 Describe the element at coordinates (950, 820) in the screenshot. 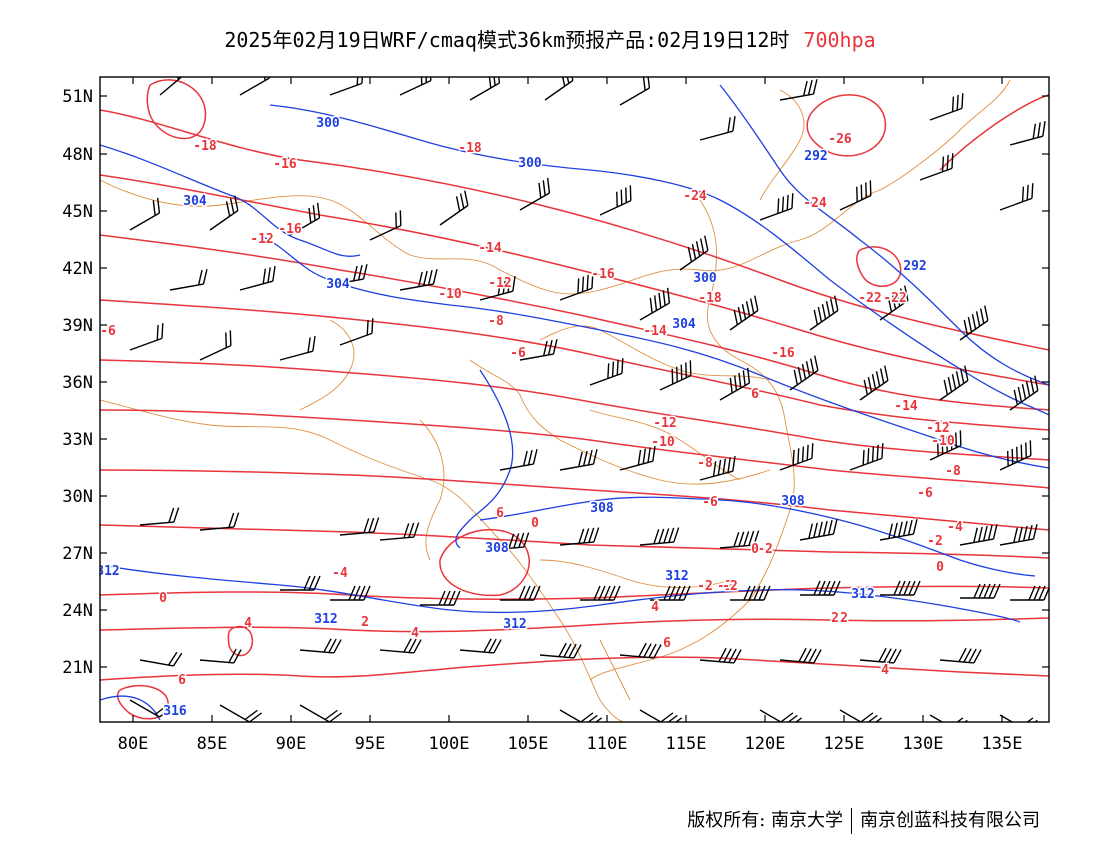

I see `copyright-company: 南京创蓝科技有限公司` at that location.